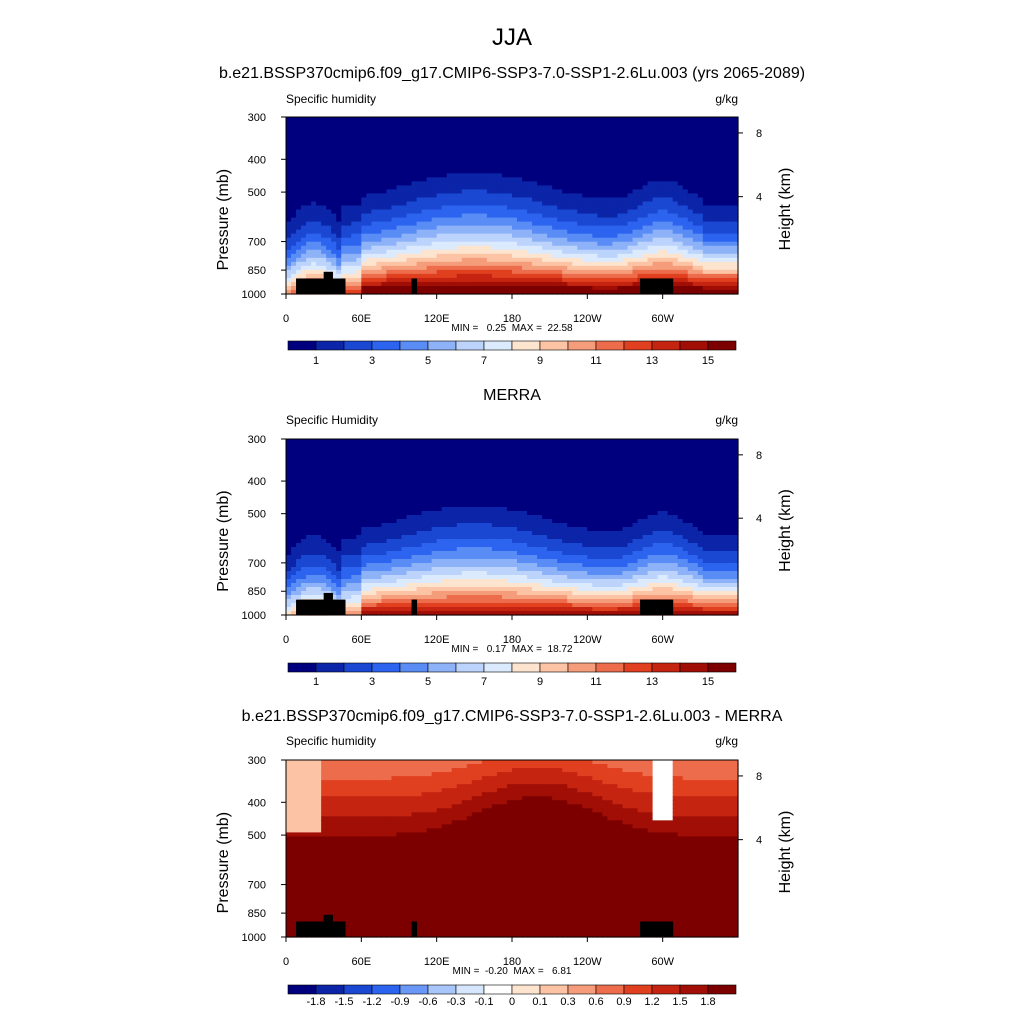  I want to click on colorbar-swatch, so click(386, 345).